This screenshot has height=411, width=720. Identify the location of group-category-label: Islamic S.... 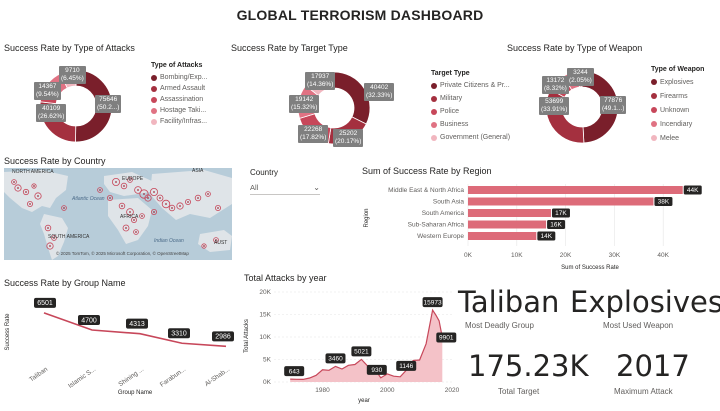
(82, 378).